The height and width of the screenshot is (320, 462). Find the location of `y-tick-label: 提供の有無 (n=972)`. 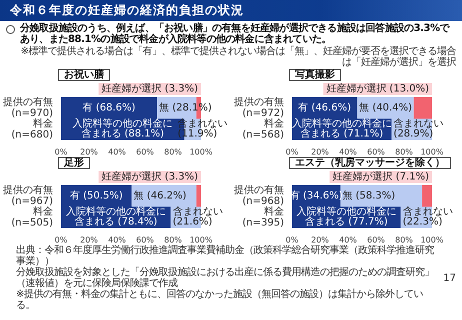

y-tick-label: 提供の有無 (n=972) is located at coordinates (259, 107).